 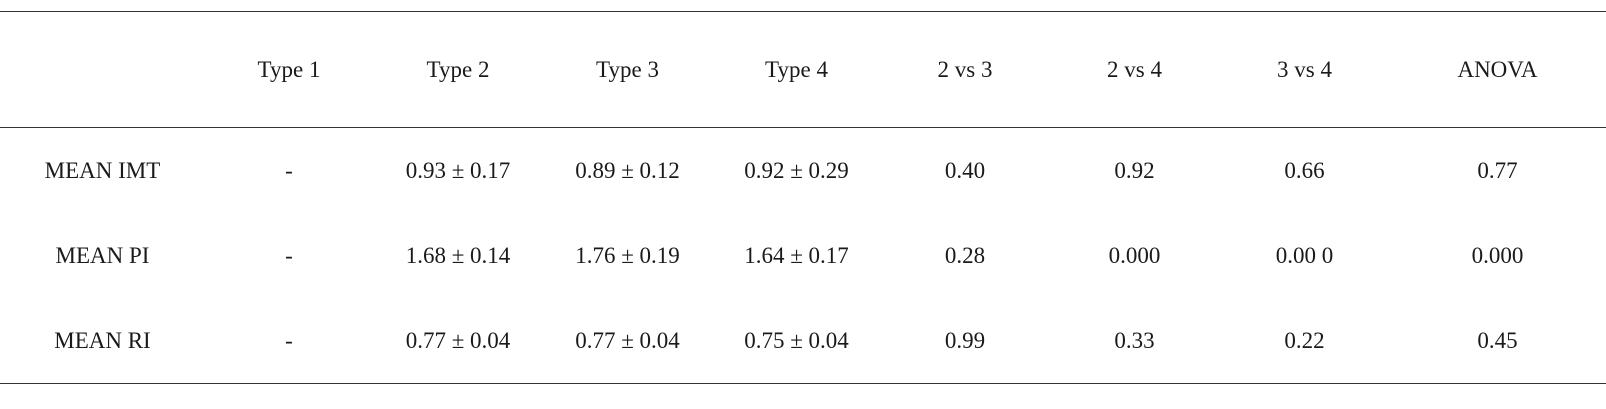 I want to click on table-cell: 0.33, so click(x=1134, y=340).